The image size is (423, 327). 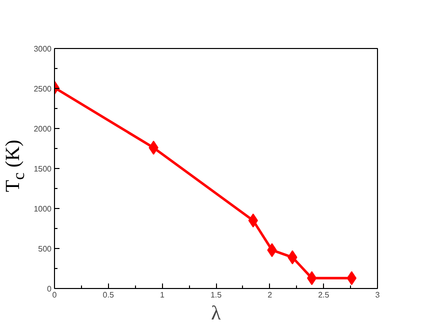 I want to click on x-tick-label: 2.5, so click(x=324, y=295).